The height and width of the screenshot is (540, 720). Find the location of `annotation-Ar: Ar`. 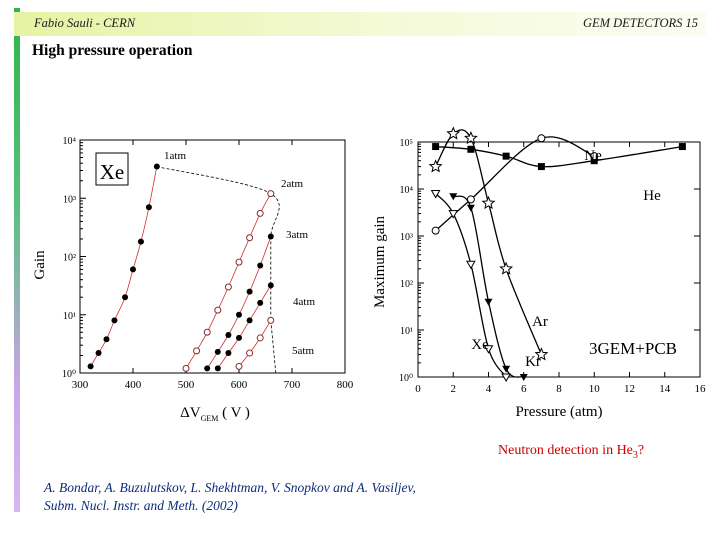

annotation-Ar: Ar is located at coordinates (540, 322).